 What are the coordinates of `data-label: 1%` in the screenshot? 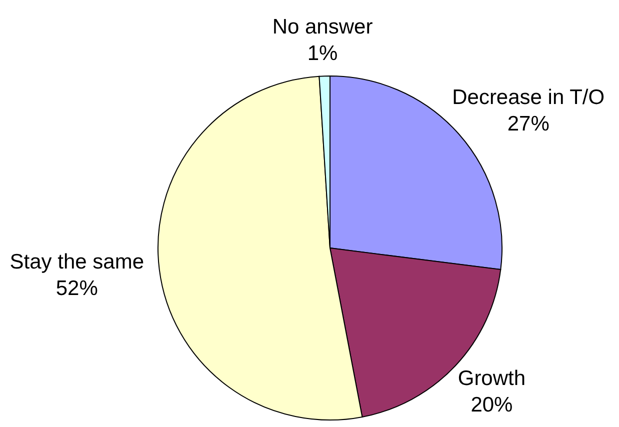 It's located at (322, 54).